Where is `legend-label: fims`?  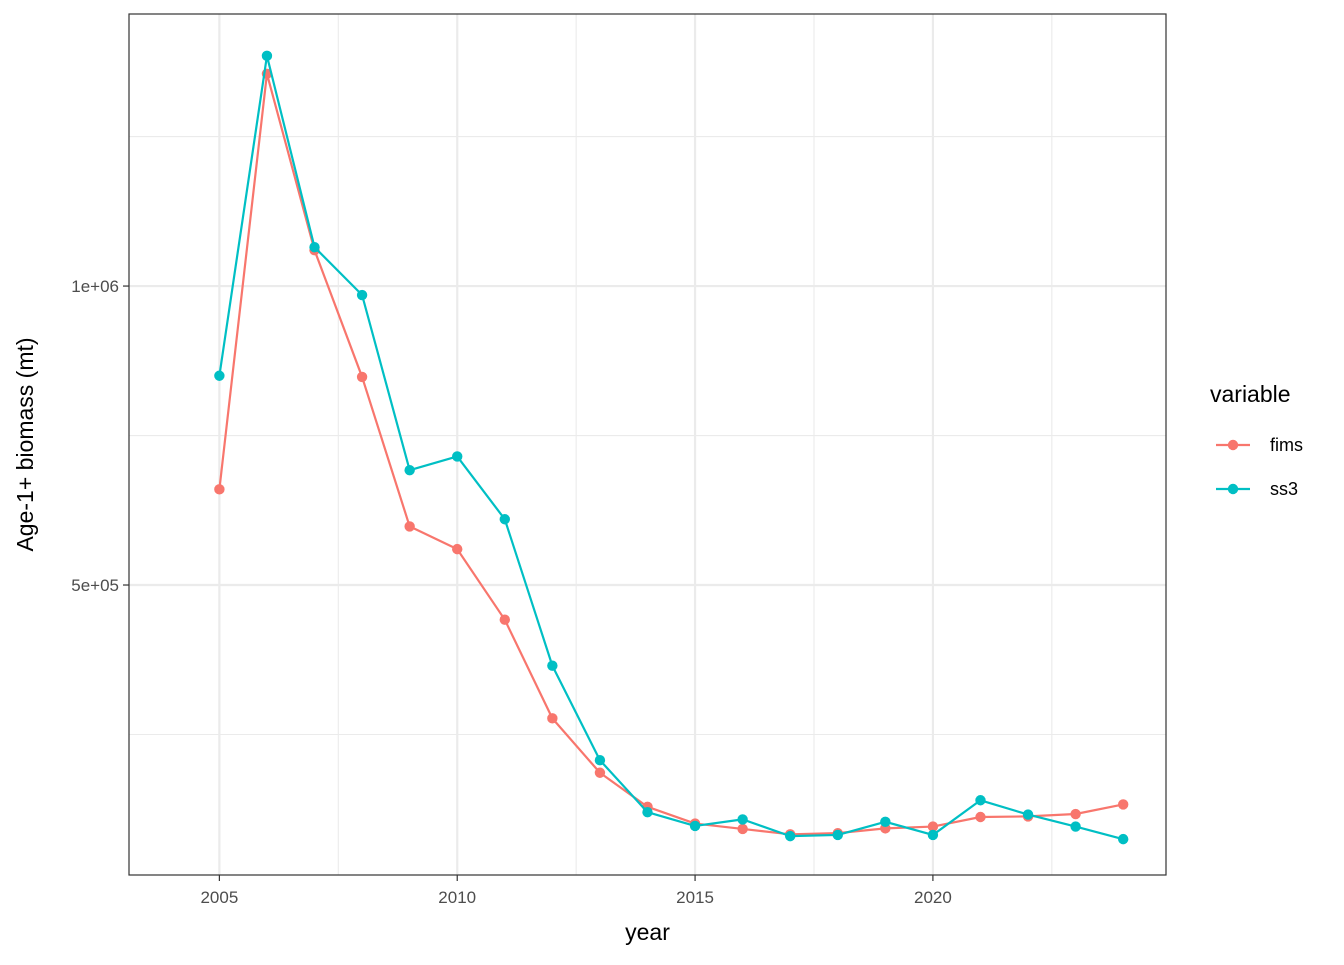
legend-label: fims is located at coordinates (1286, 445).